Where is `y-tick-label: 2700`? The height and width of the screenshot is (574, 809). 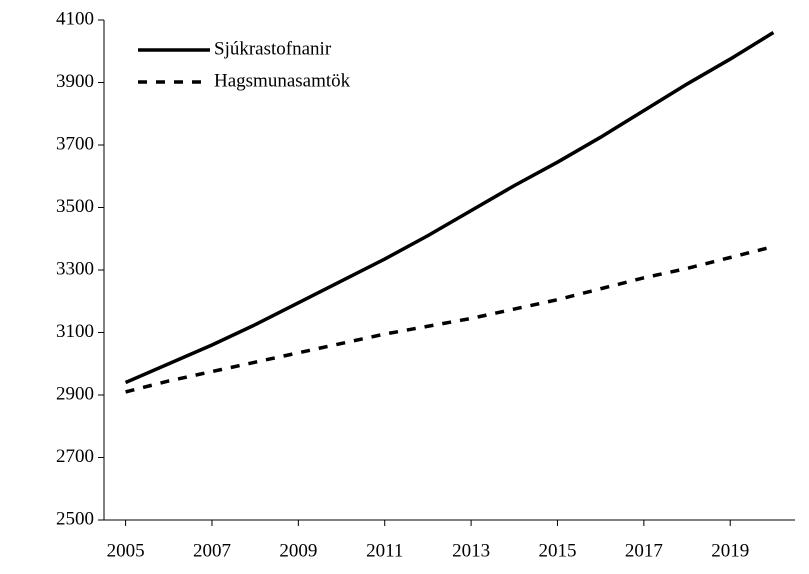
y-tick-label: 2700 is located at coordinates (75, 456).